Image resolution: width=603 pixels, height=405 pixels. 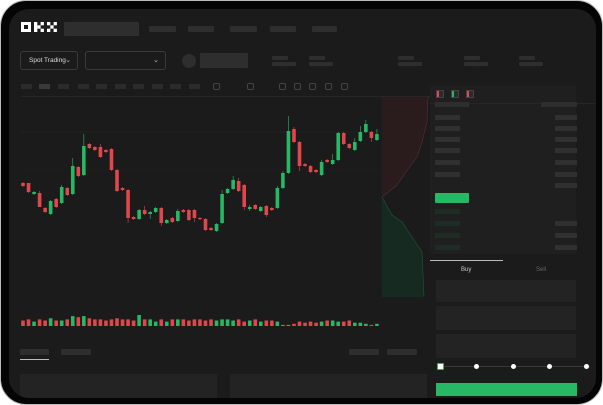 What do you see at coordinates (506, 318) in the screenshot?
I see `amount-input` at bounding box center [506, 318].